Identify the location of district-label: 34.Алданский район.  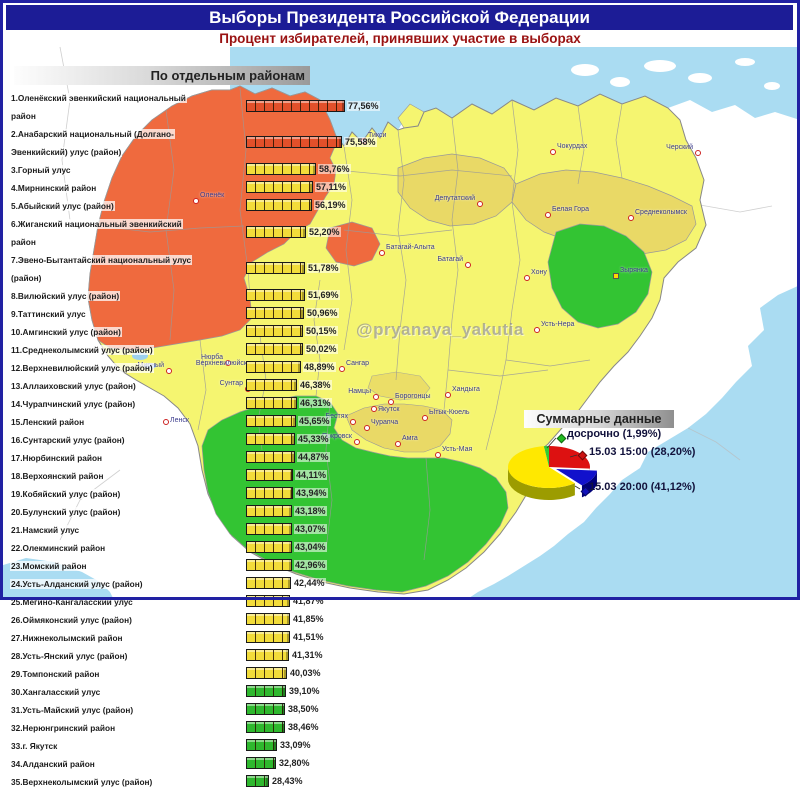
(53, 764).